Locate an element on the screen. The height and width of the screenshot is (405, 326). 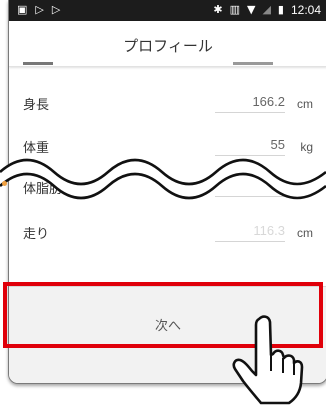
unit-label: kg is located at coordinates (306, 147).